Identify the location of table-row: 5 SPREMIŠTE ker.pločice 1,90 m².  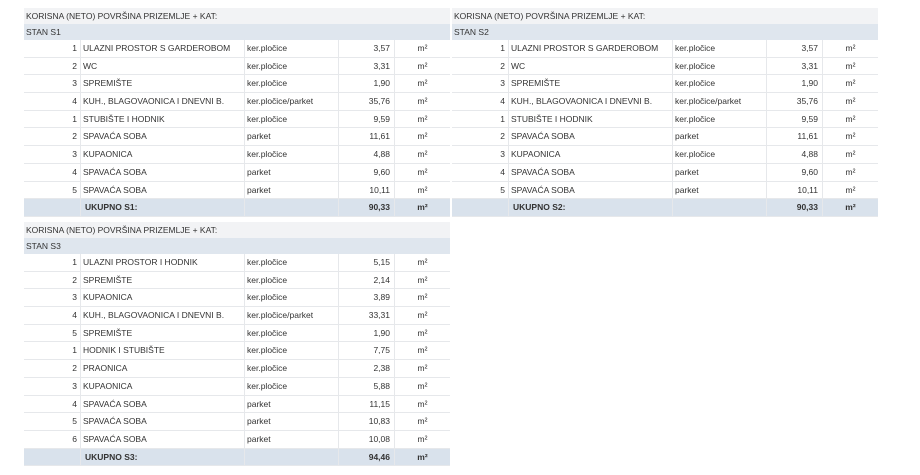
(237, 333).